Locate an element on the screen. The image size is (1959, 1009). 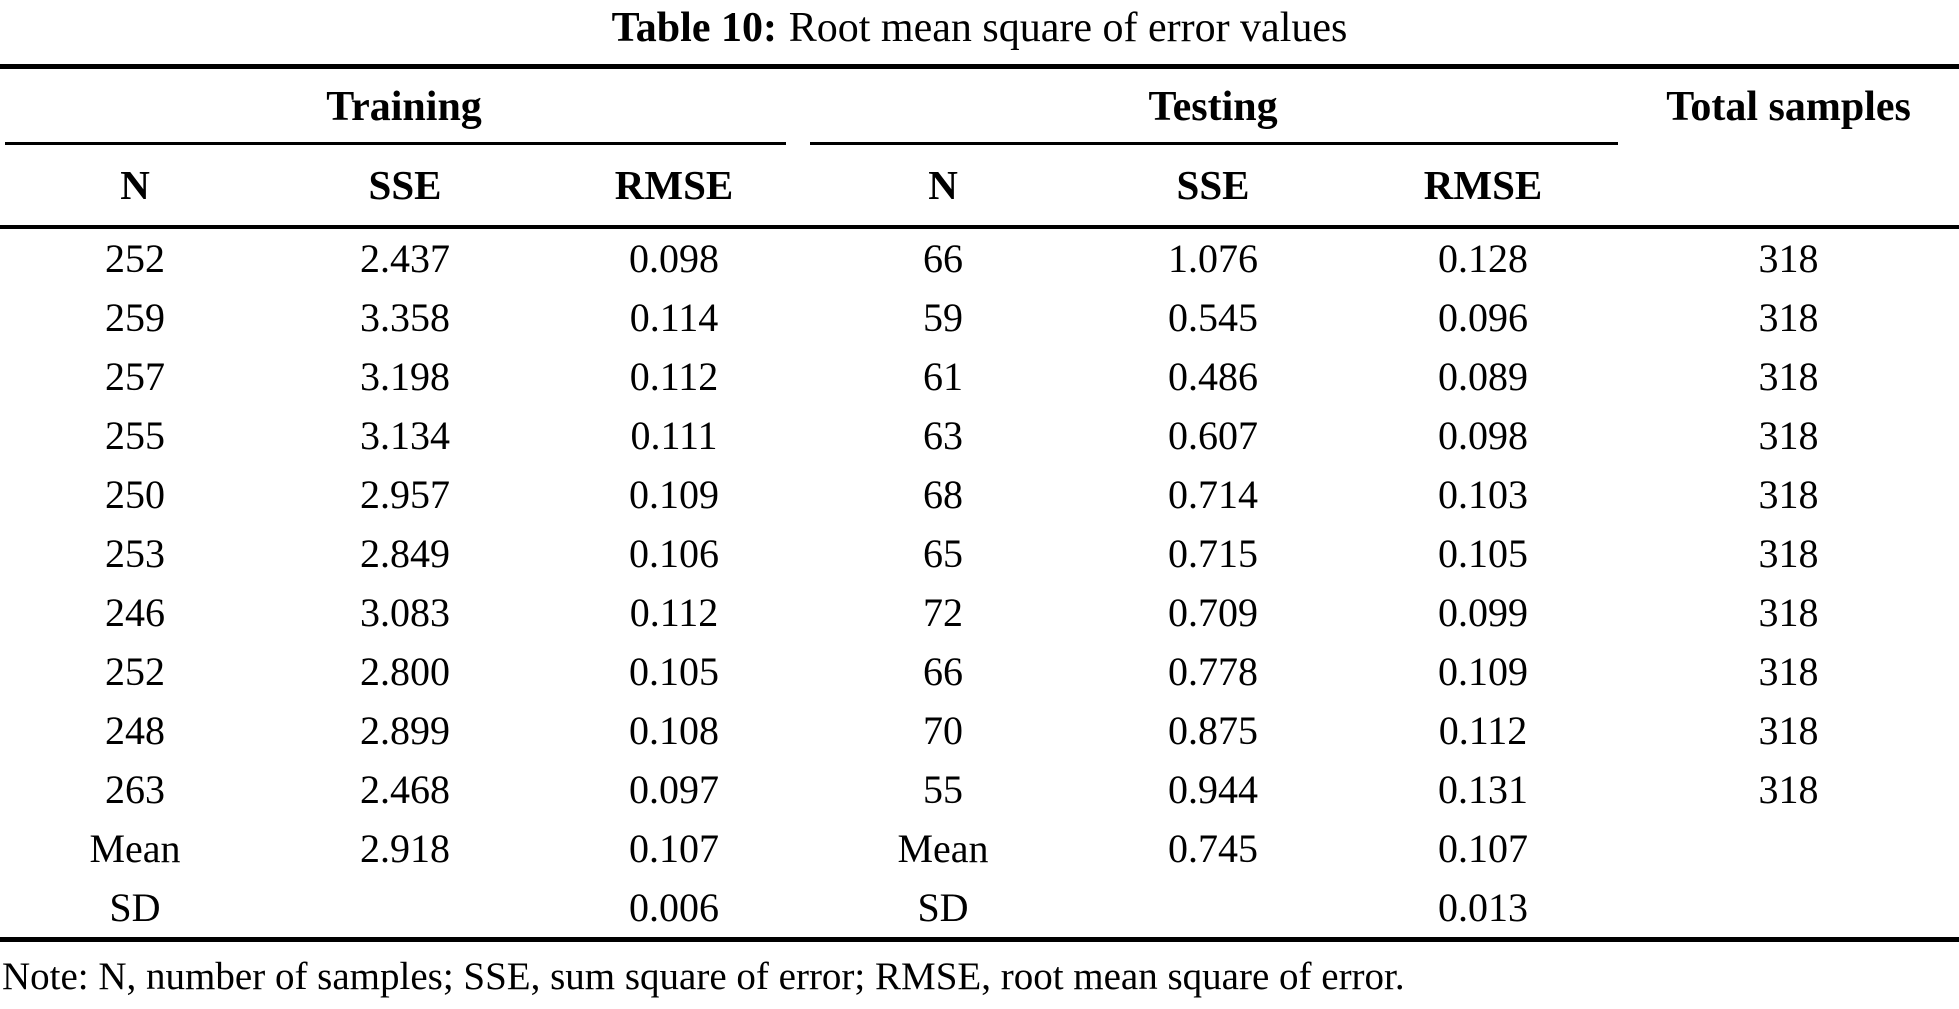
col-header-testing-n: N is located at coordinates (943, 187).